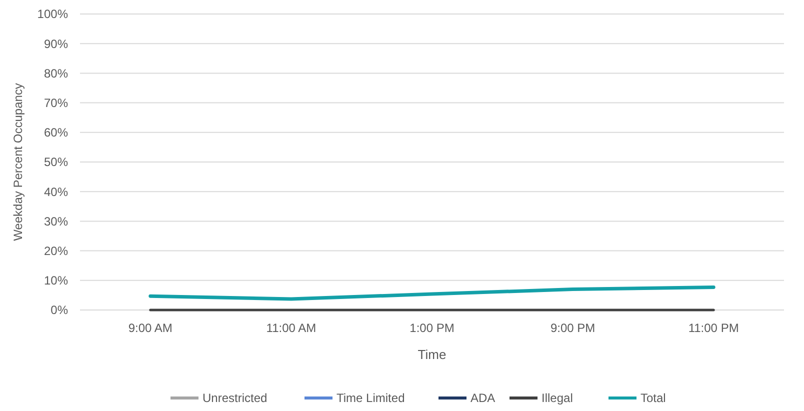 The height and width of the screenshot is (411, 804). What do you see at coordinates (18, 162) in the screenshot?
I see `y-axis-title: Weekday Percent Occupancy` at bounding box center [18, 162].